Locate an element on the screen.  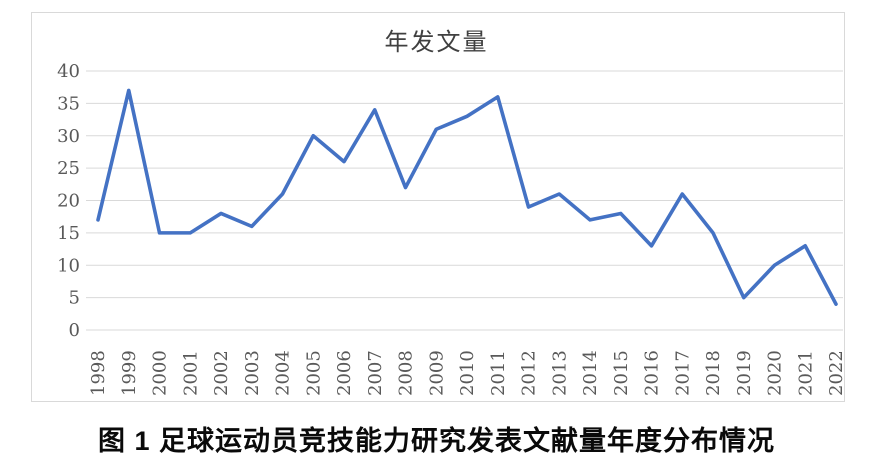
y-tick-label: 5 is located at coordinates (74, 298).